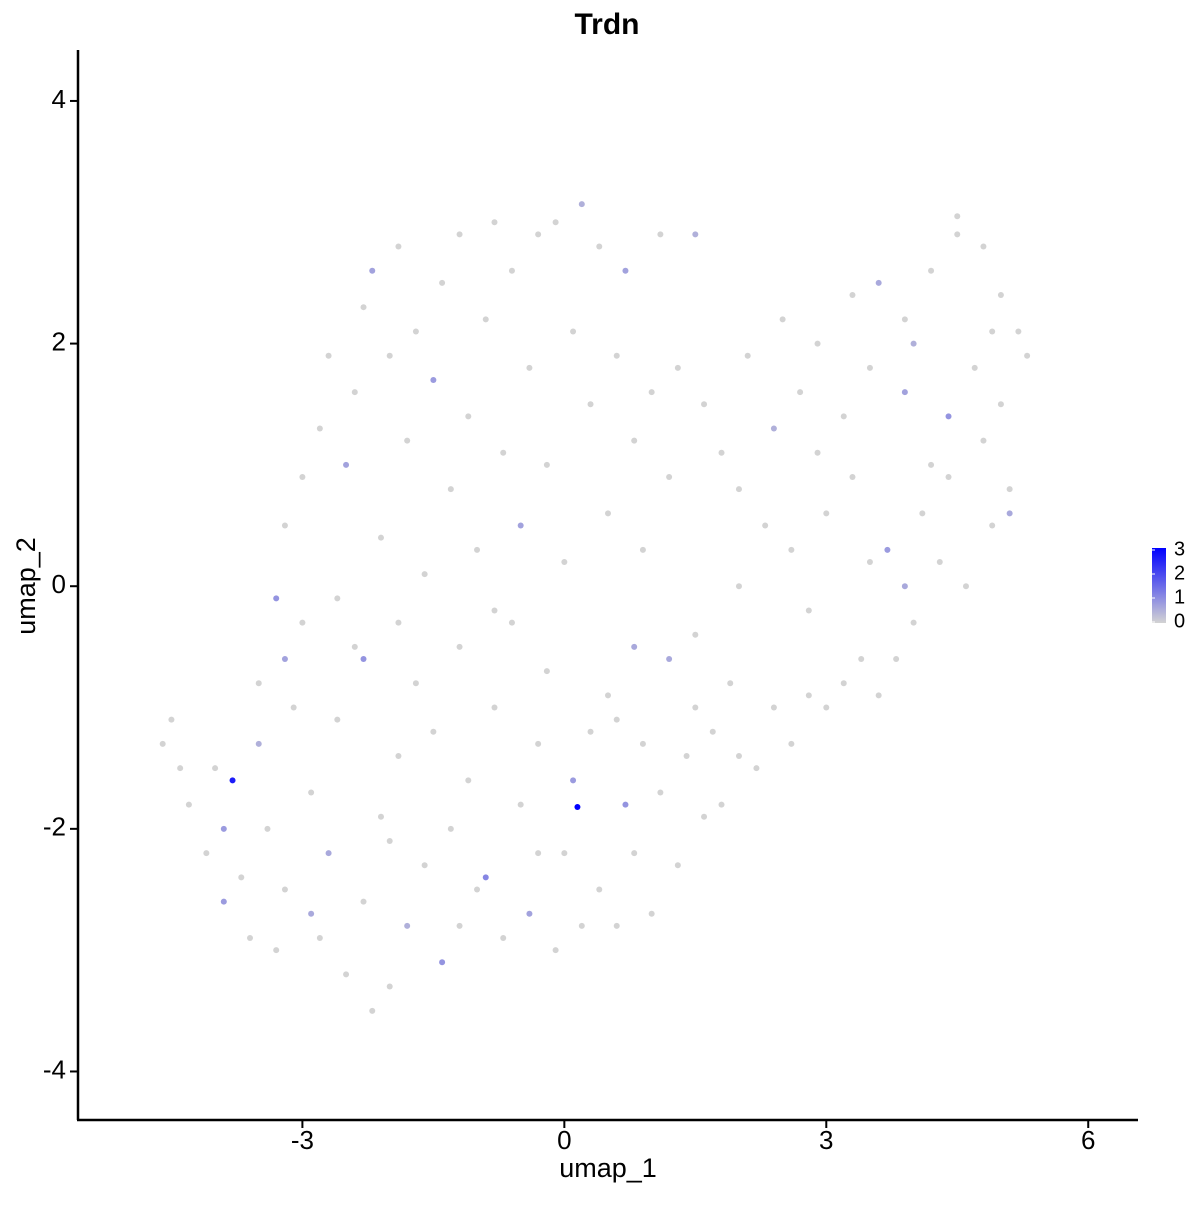 This screenshot has height=1205, width=1200. What do you see at coordinates (54, 827) in the screenshot?
I see `y-tick-label: -2` at bounding box center [54, 827].